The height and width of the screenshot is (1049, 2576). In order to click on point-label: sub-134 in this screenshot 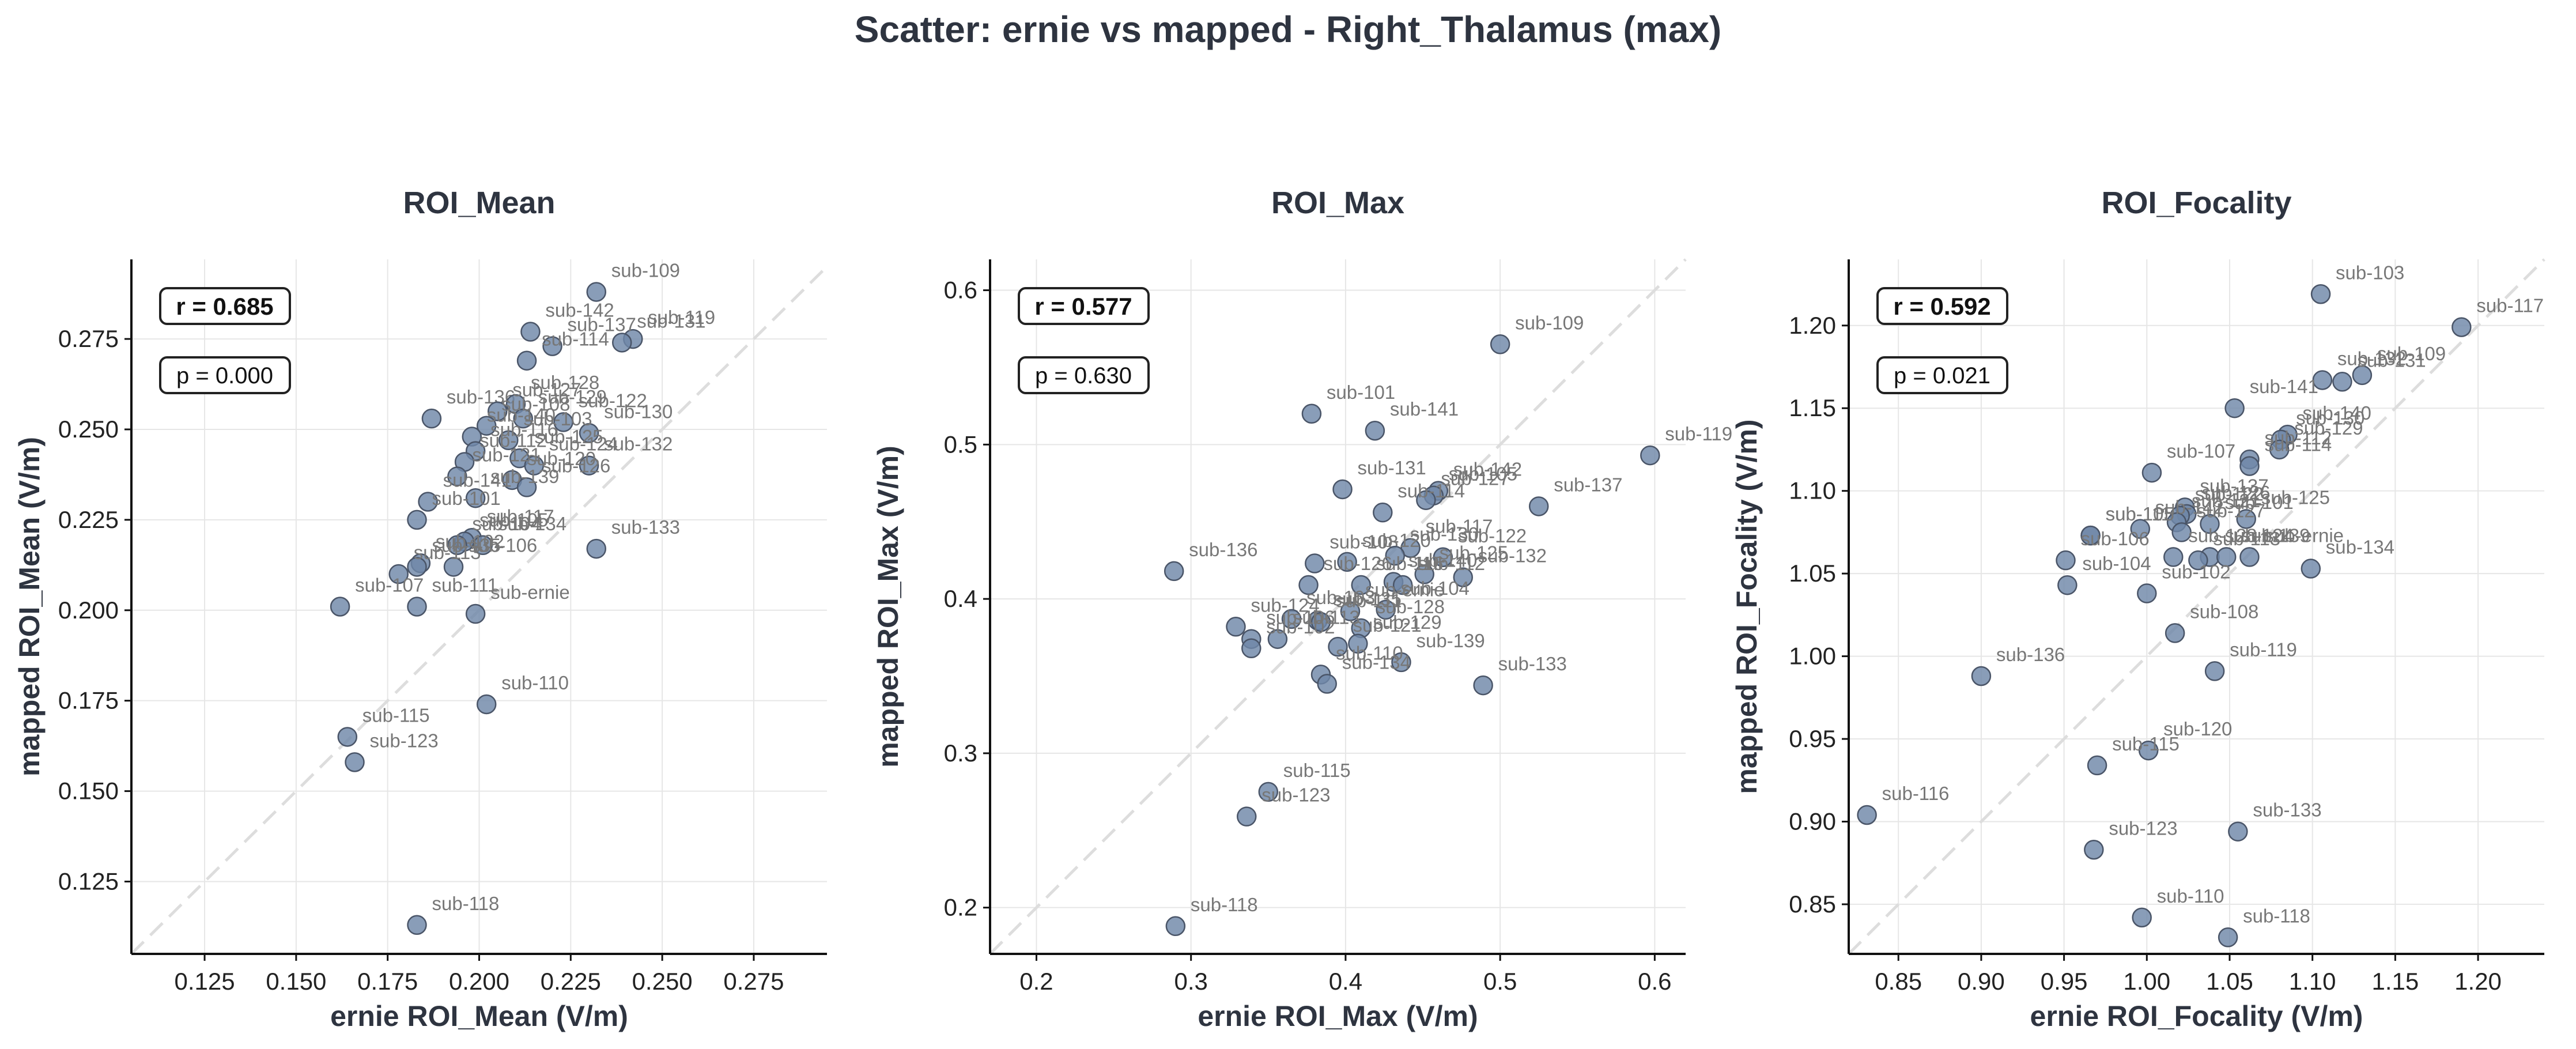, I will do `click(2360, 547)`.